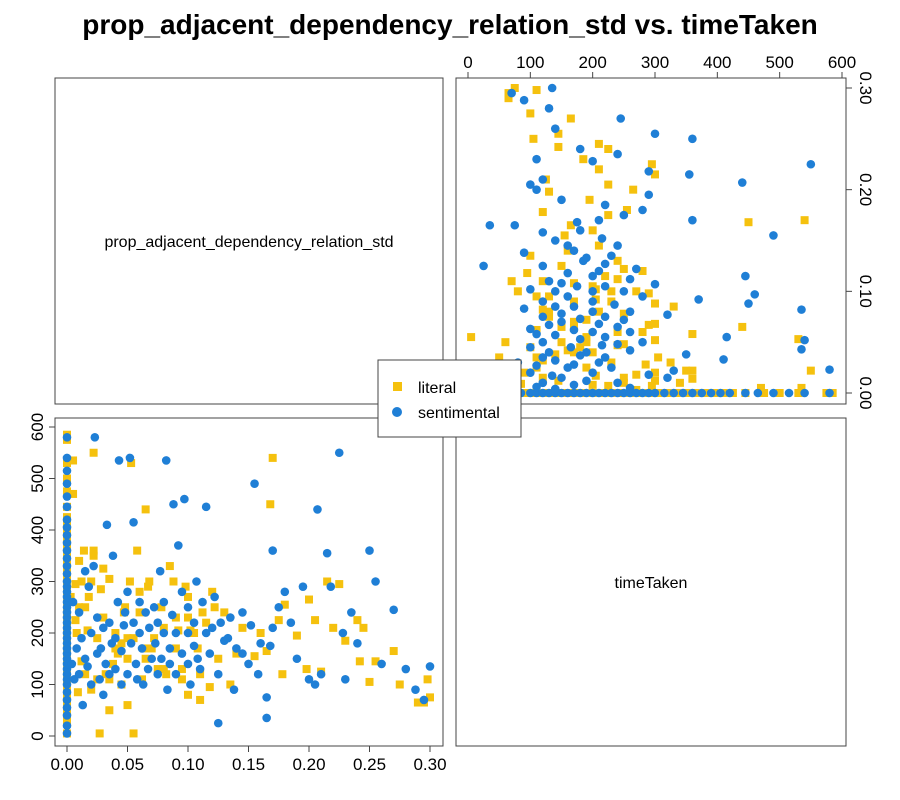 This screenshot has width=900, height=800. What do you see at coordinates (655, 62) in the screenshot?
I see `top-axis-tick-label: 300` at bounding box center [655, 62].